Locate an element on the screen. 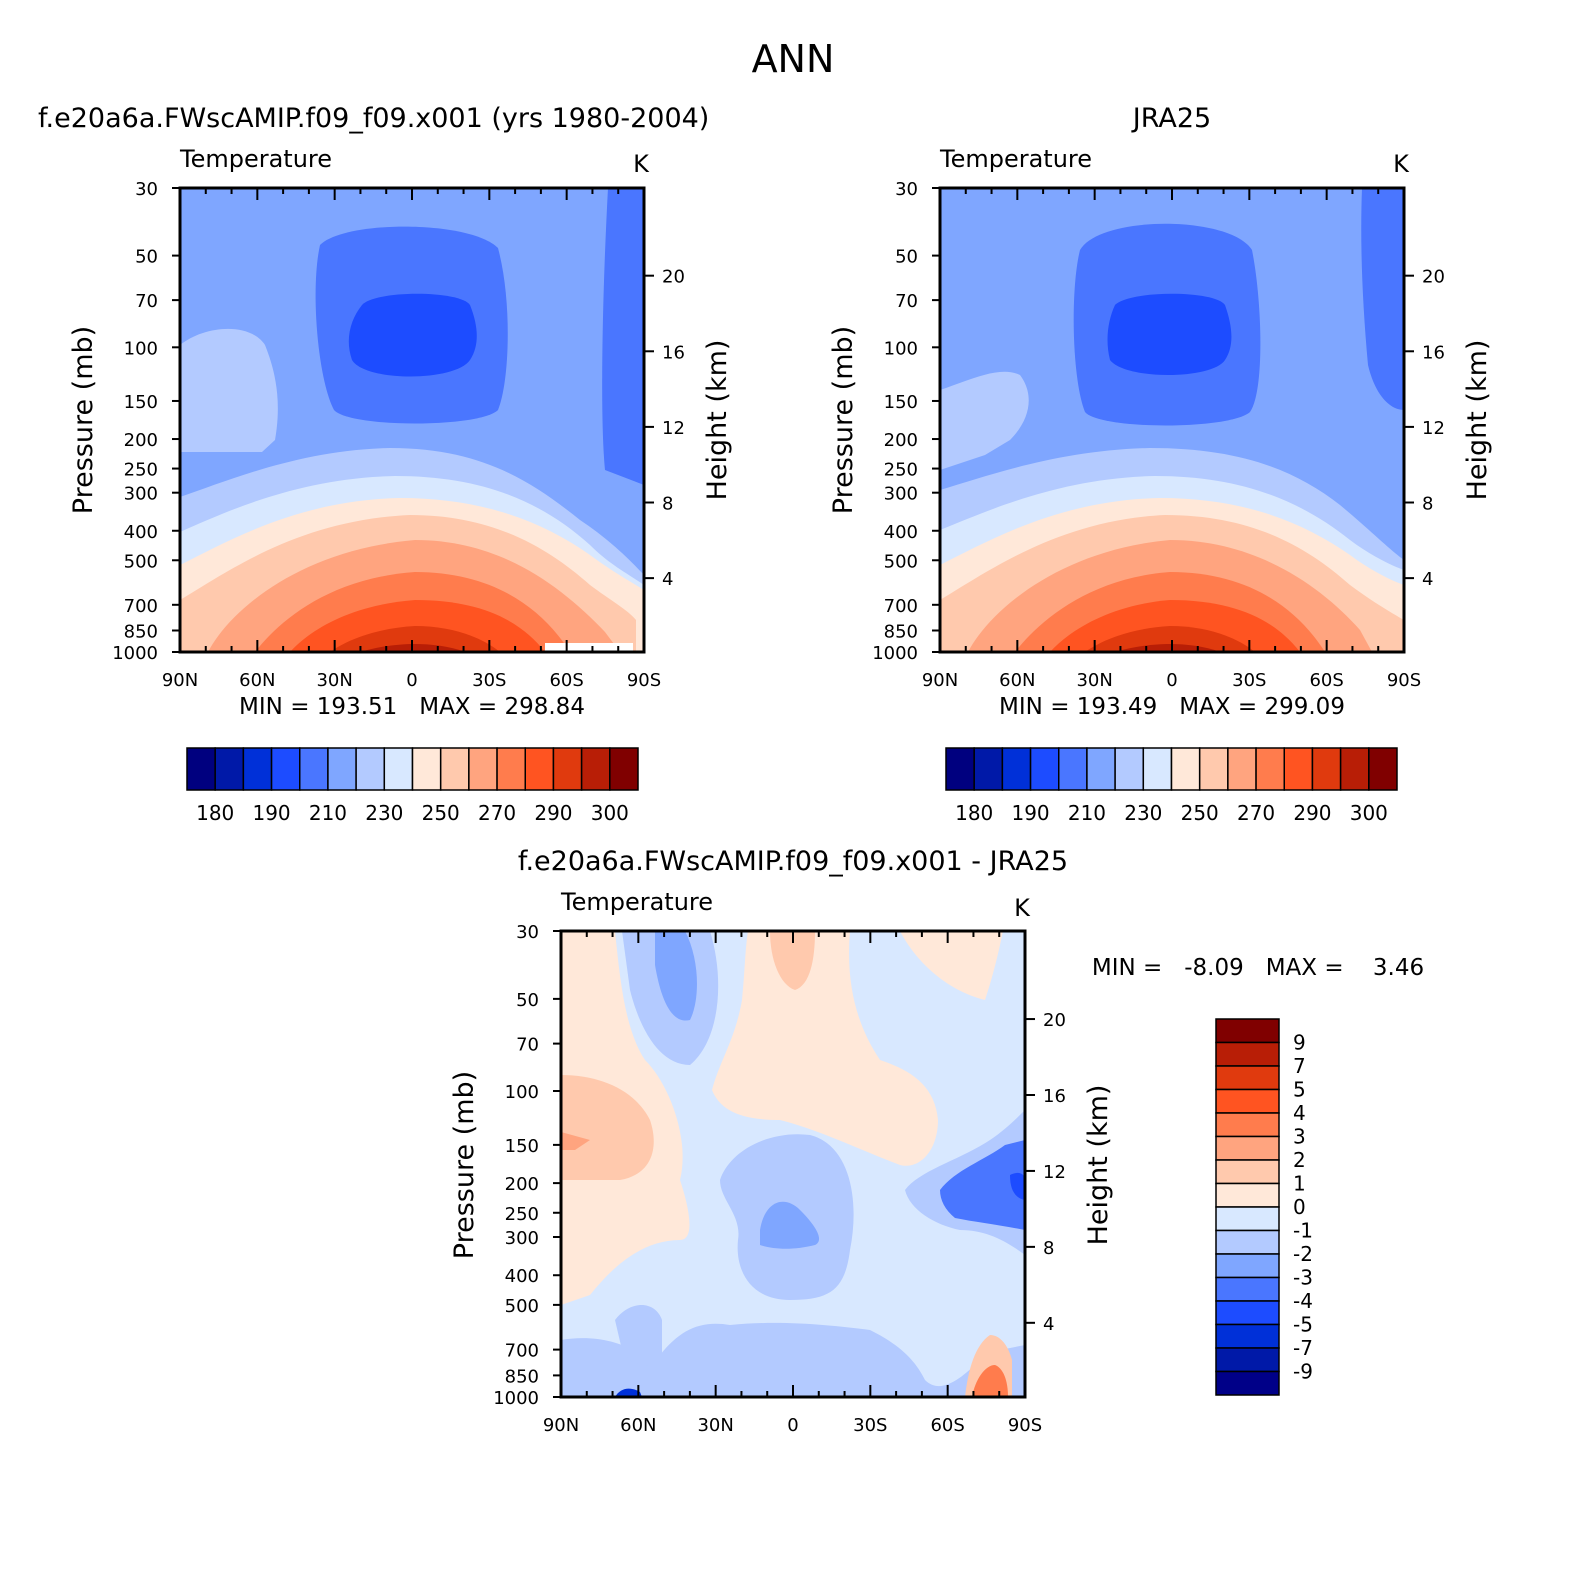  model-contour-field is located at coordinates (412, 420).